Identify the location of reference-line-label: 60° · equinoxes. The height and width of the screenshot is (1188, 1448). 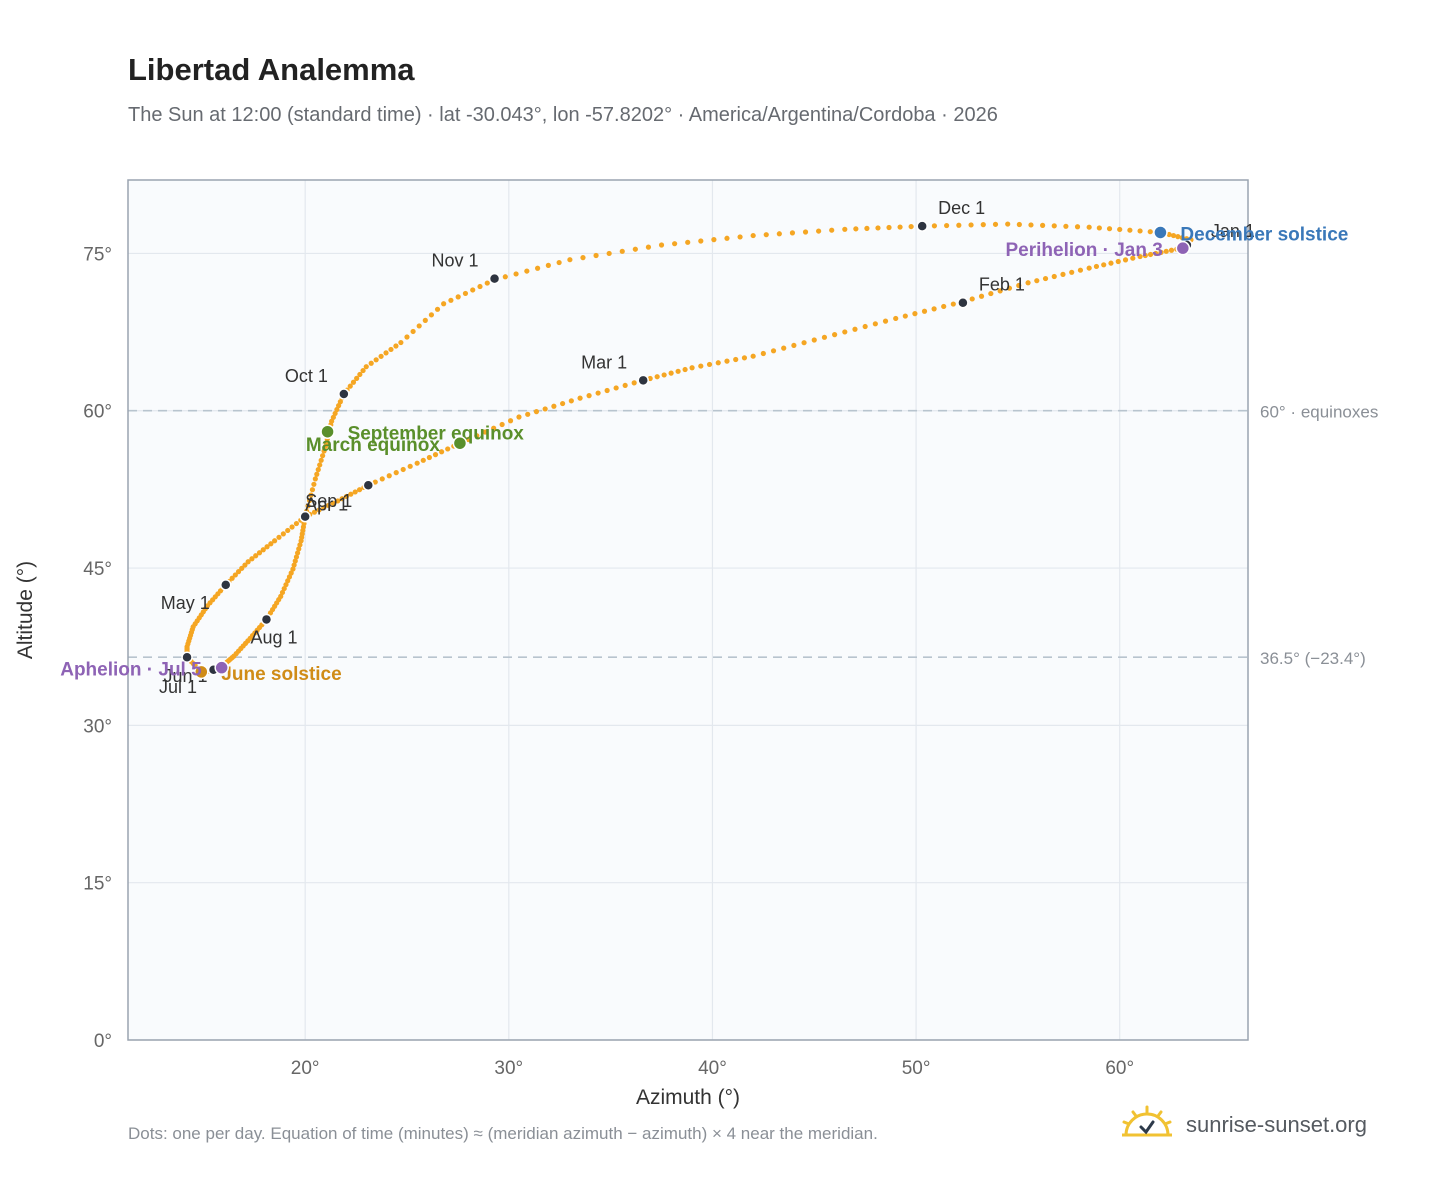
(1319, 412).